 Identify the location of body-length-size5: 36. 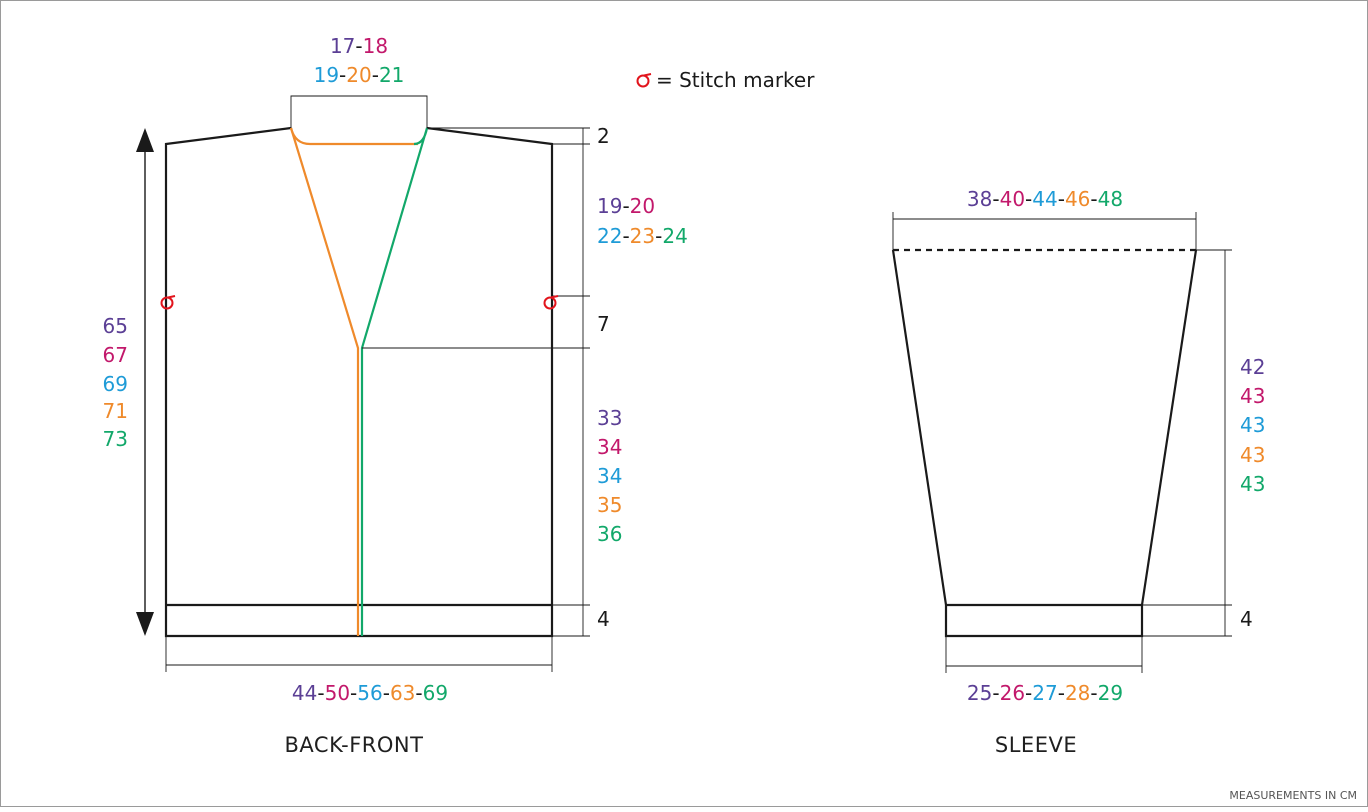
(609, 534).